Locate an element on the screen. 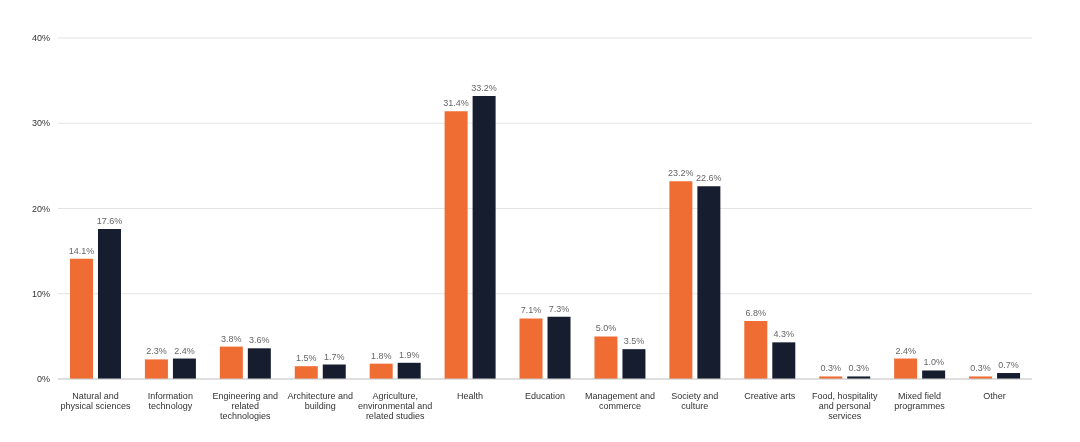 This screenshot has width=1080, height=442. y-tick-label: 30% is located at coordinates (40, 123).